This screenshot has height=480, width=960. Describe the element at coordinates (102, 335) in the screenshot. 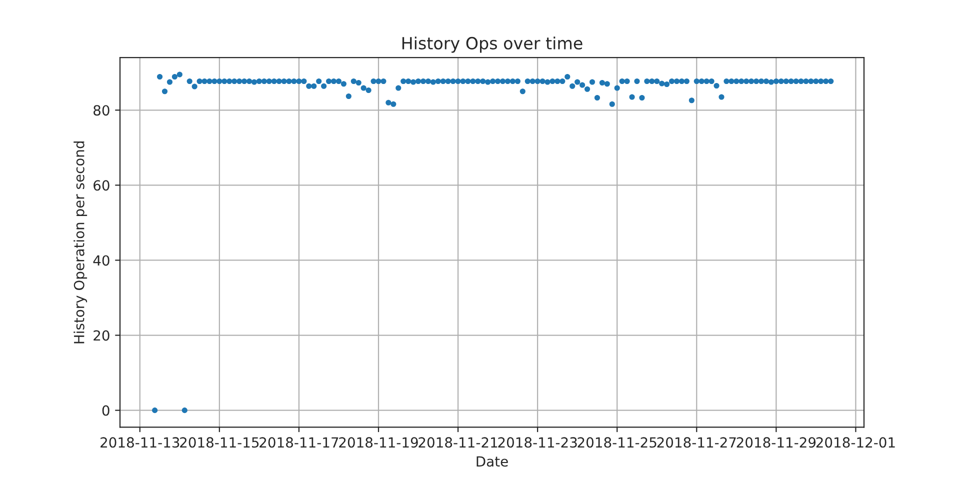

I see `y-tick-label: 20` at that location.